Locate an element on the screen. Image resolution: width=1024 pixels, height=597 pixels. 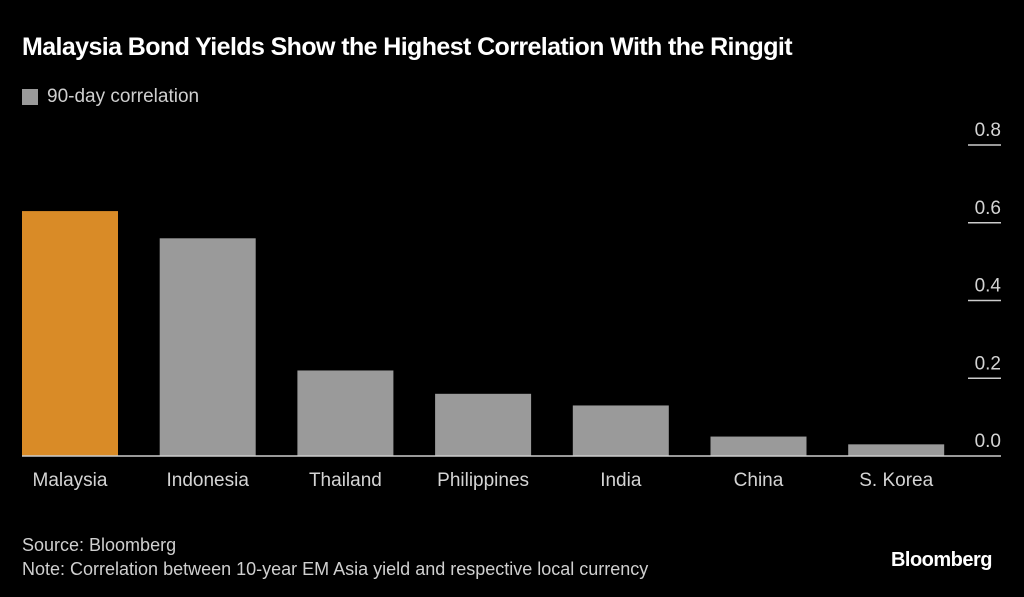
bar-thailand is located at coordinates (345, 413).